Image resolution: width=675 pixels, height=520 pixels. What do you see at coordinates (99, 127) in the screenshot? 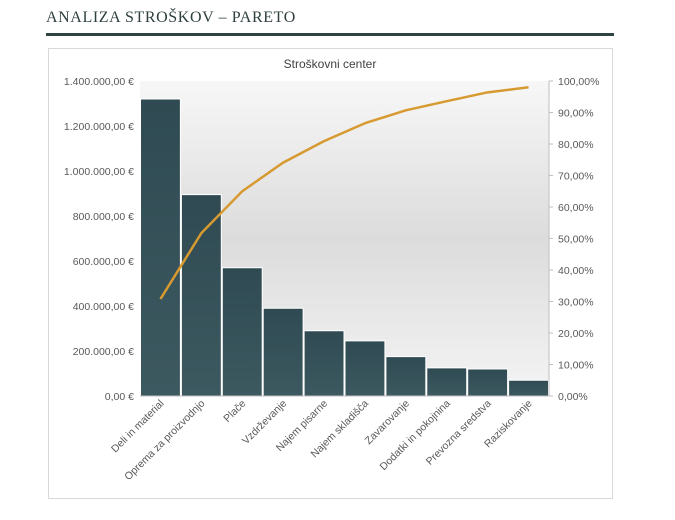
I see `y-tick-label: 1.200.000,00 €` at bounding box center [99, 127].